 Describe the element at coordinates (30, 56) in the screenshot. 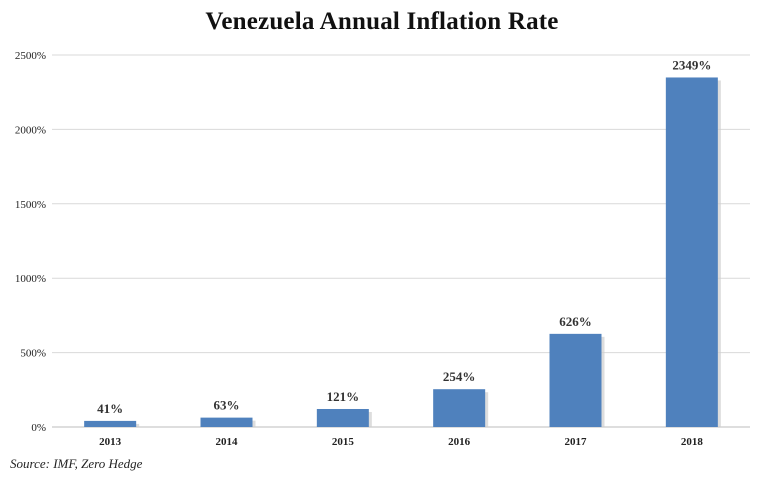

I see `y-tick-label: 2500%` at that location.